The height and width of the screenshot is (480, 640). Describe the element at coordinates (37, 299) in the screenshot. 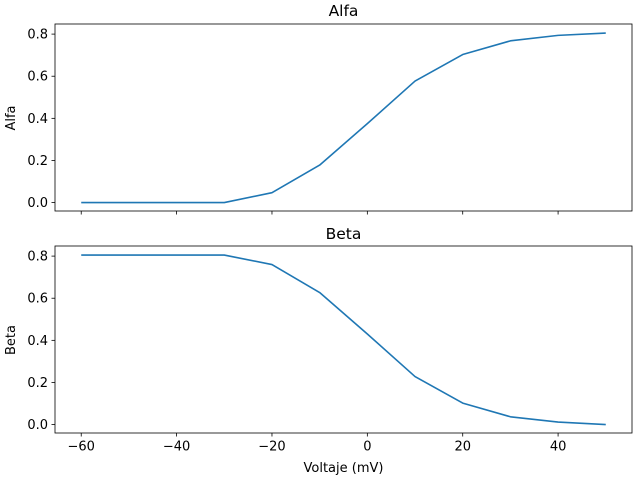

I see `beta-y-tick-label: 0.6` at that location.